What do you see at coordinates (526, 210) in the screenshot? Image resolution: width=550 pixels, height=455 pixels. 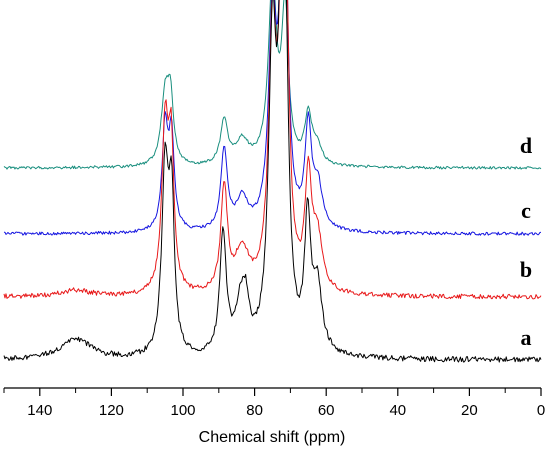 I see `series-label-c: c` at bounding box center [526, 210].